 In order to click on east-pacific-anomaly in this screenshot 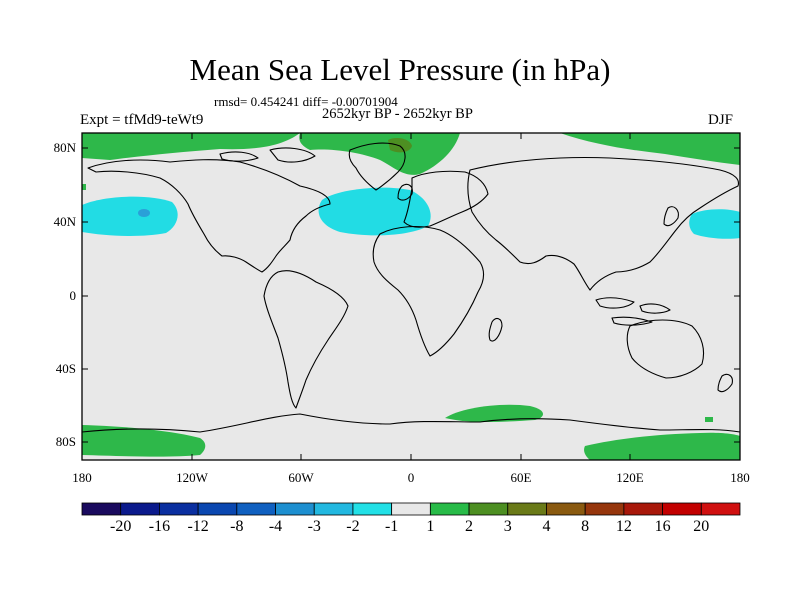, I will do `click(714, 224)`.